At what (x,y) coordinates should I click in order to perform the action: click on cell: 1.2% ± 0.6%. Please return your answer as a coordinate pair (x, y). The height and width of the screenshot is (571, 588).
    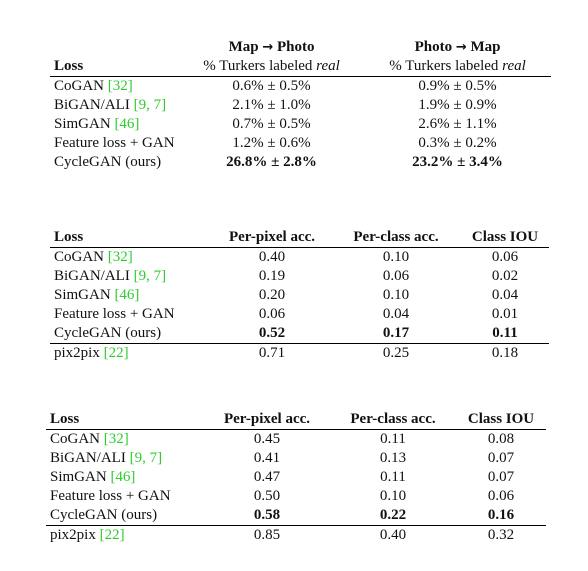
    Looking at the image, I should click on (271, 143).